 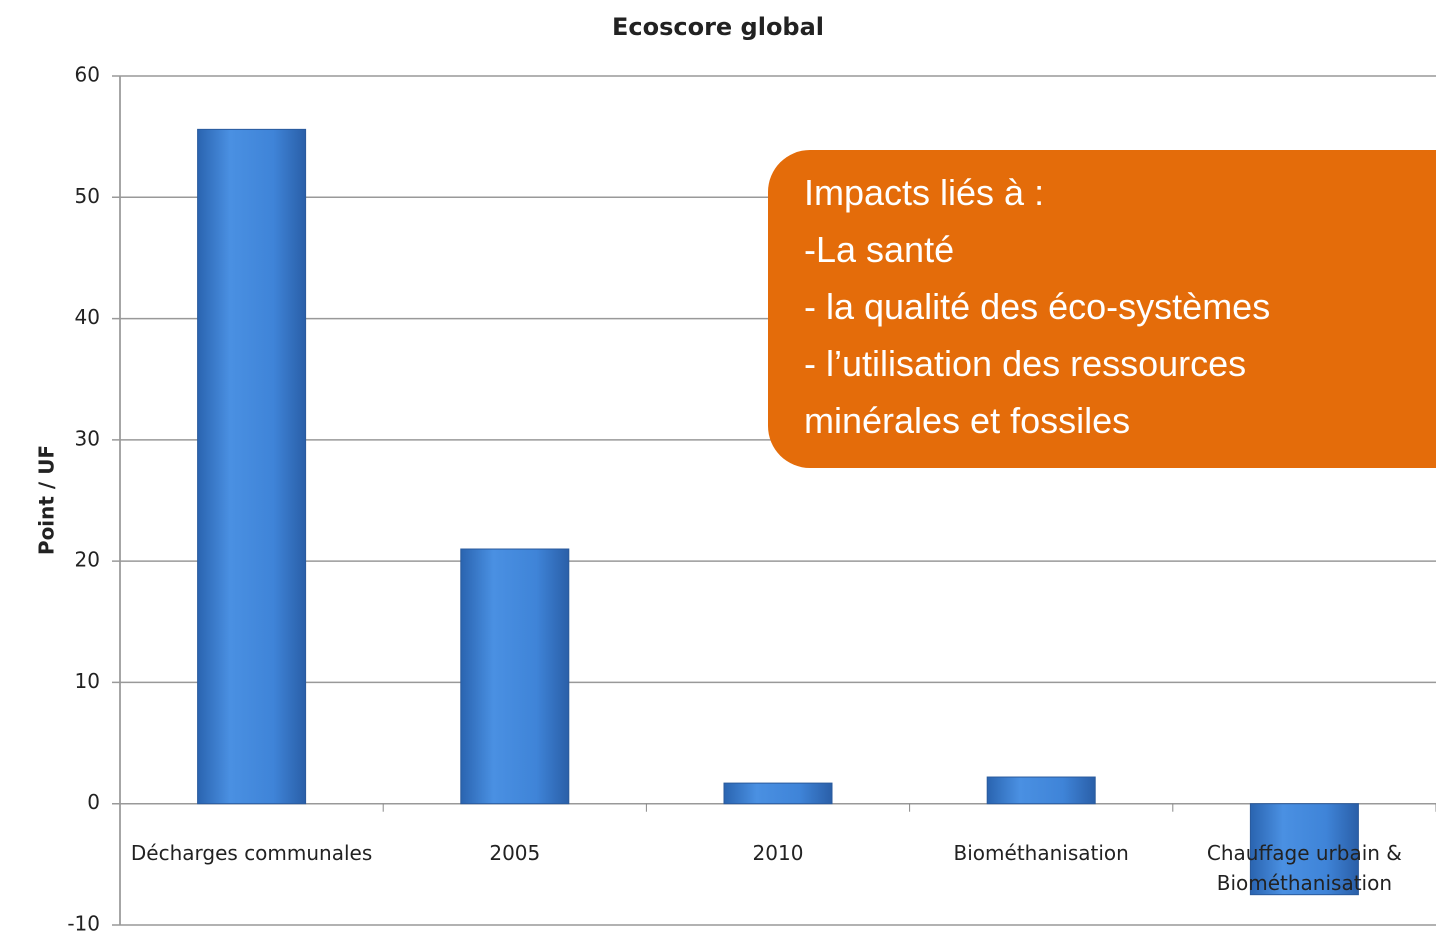 What do you see at coordinates (87, 681) in the screenshot?
I see `y-tick-label: 10` at bounding box center [87, 681].